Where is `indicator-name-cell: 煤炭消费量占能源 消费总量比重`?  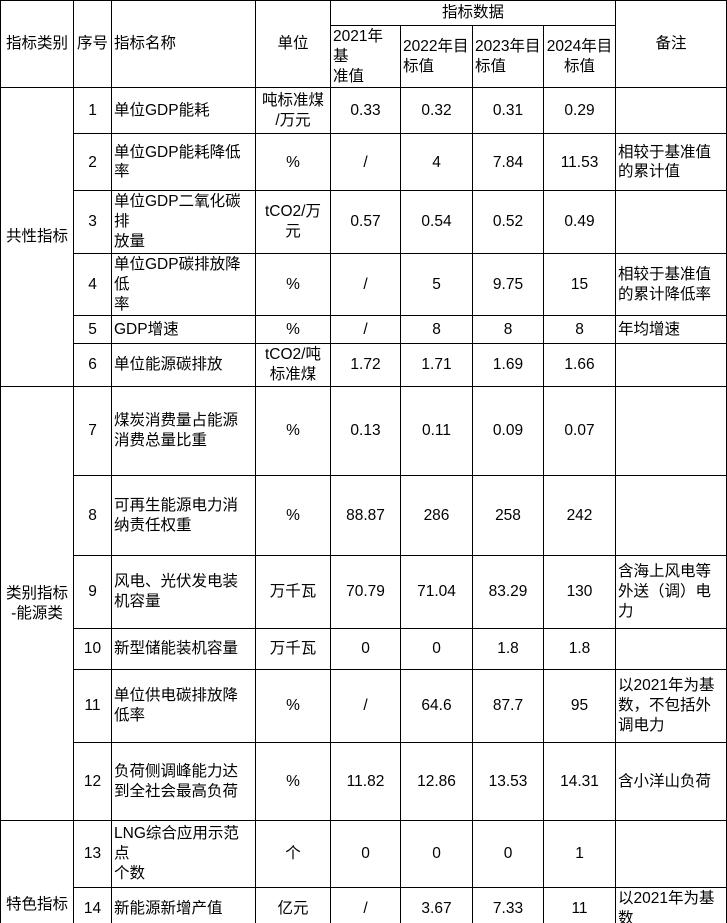 indicator-name-cell: 煤炭消费量占能源 消费总量比重 is located at coordinates (183, 431).